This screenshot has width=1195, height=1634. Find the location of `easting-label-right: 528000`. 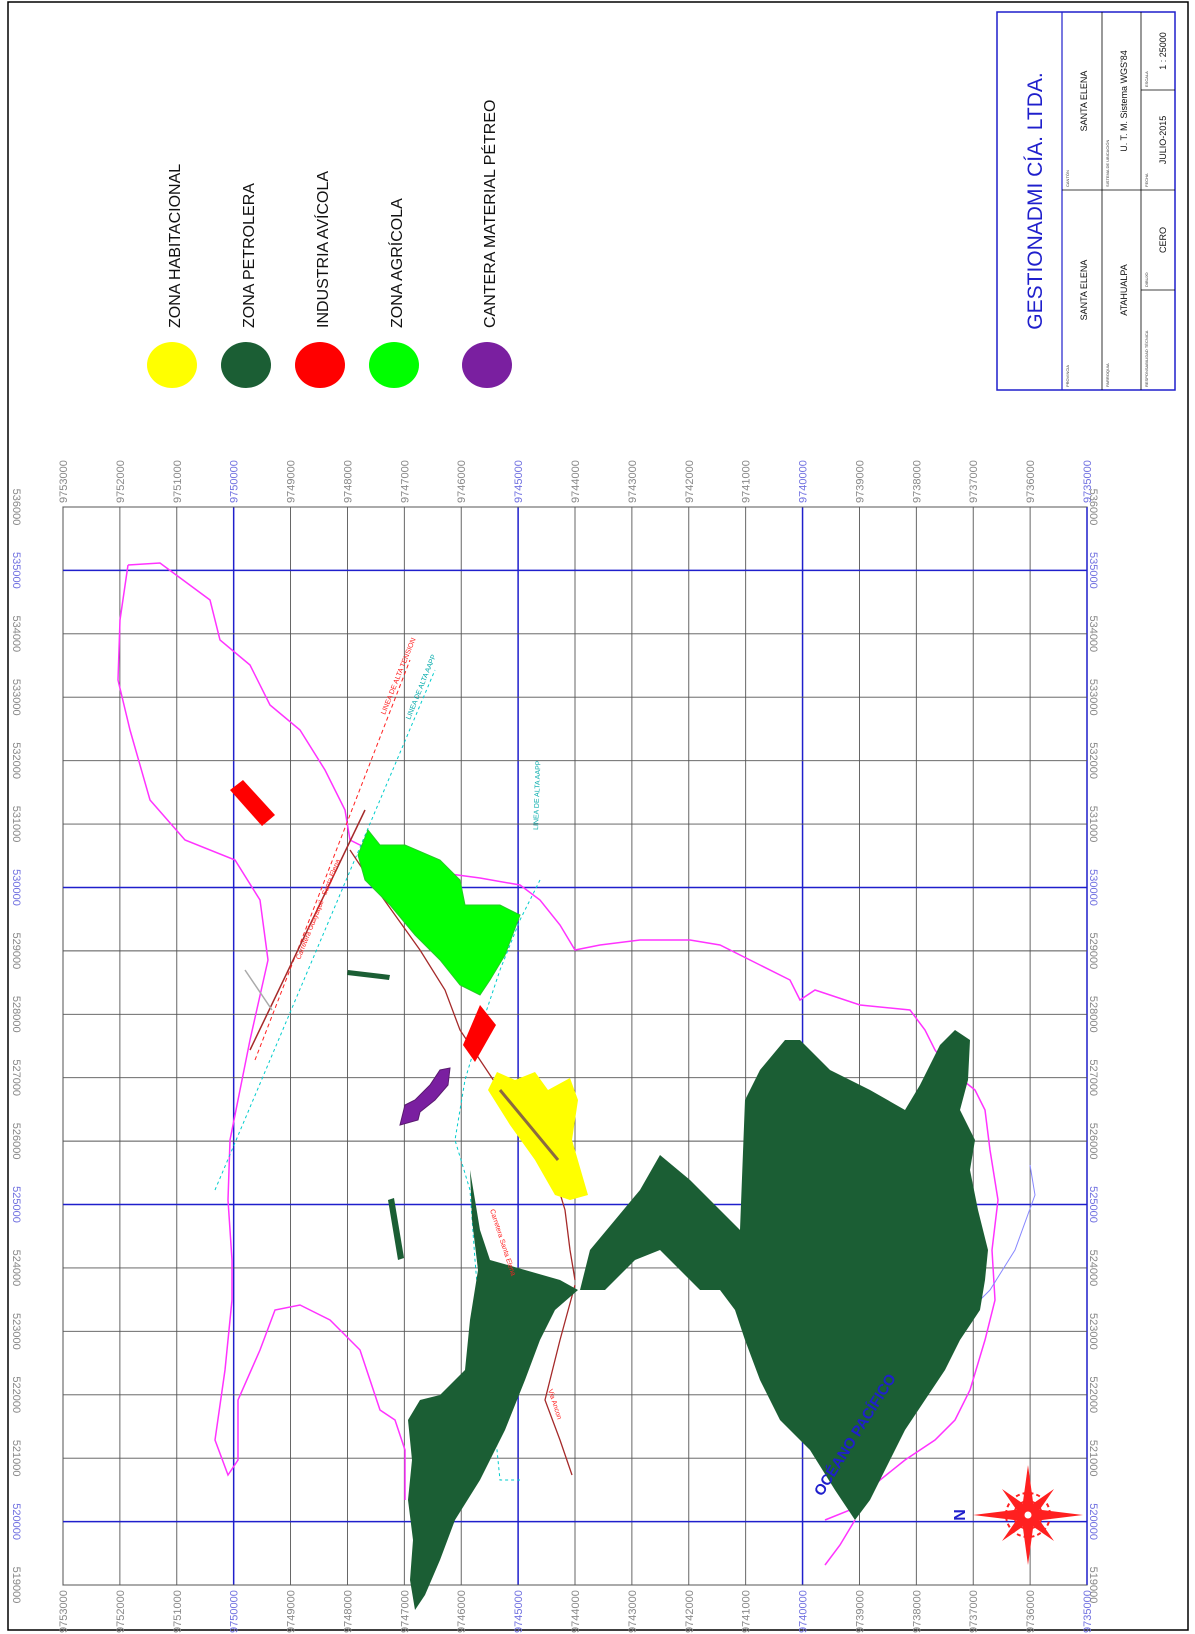

easting-label-right: 528000 is located at coordinates (1093, 1014).